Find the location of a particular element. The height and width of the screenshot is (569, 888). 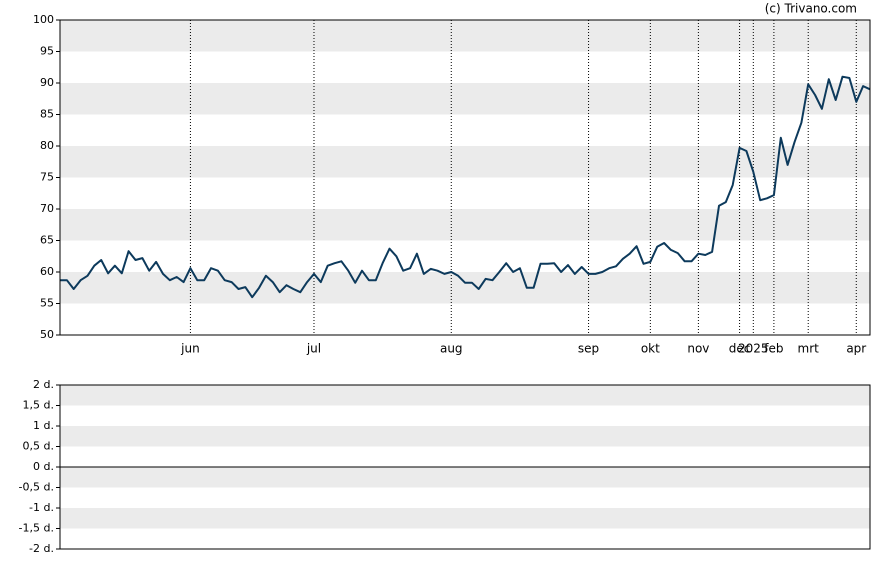

y-tick-label: 70 is located at coordinates (47, 208).